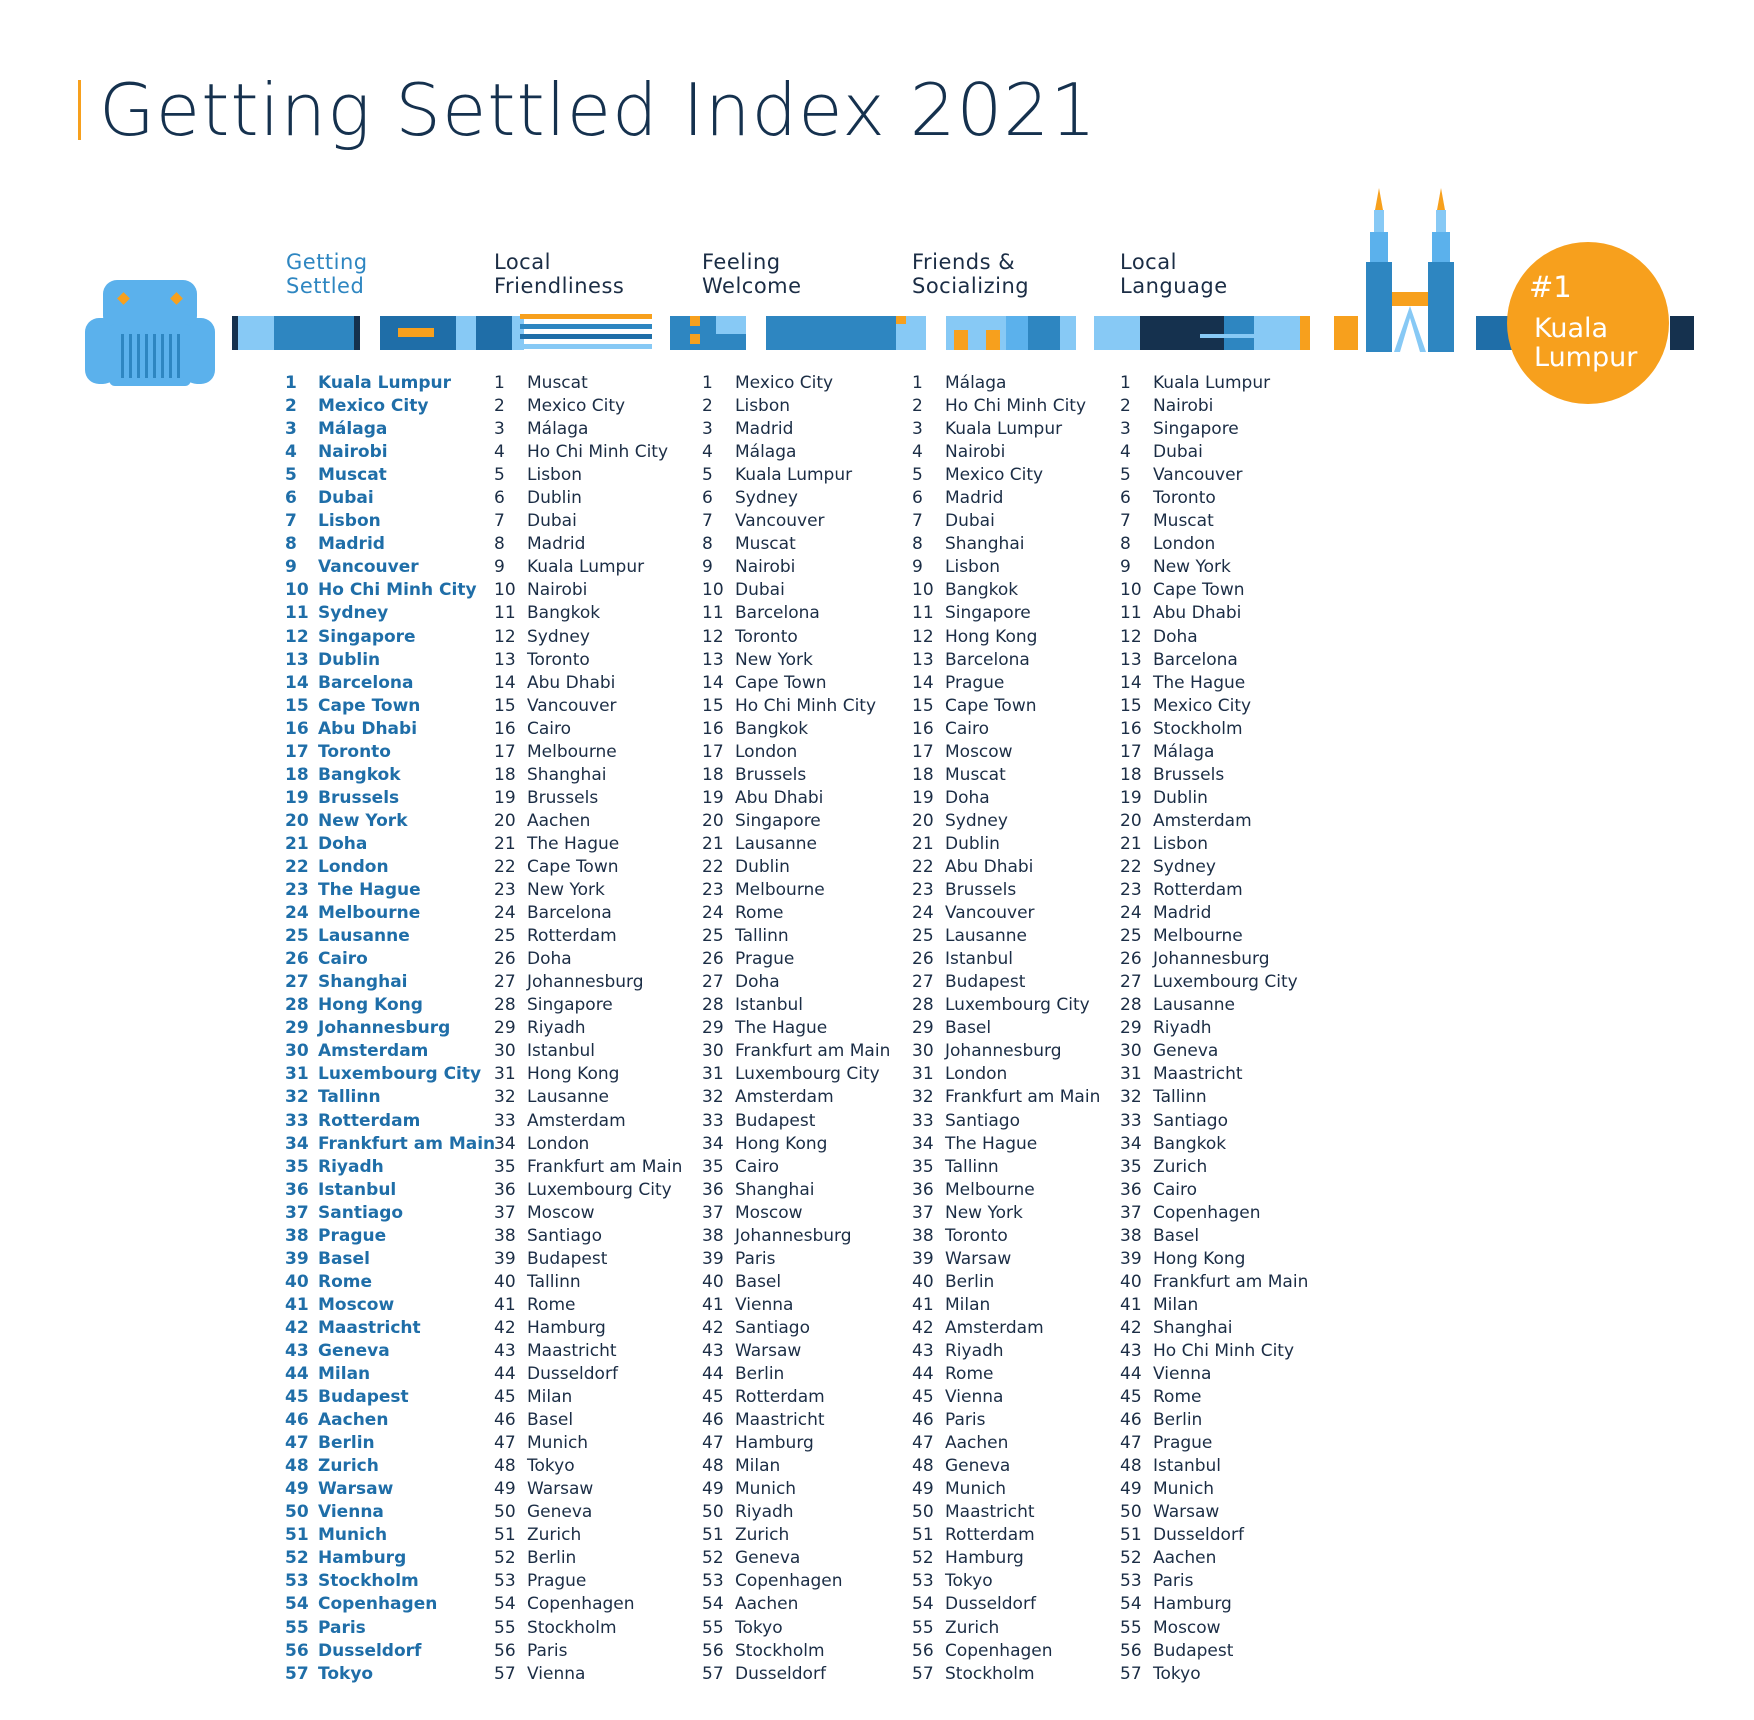  I want to click on ranking-row: 11 Sydney, so click(390, 613).